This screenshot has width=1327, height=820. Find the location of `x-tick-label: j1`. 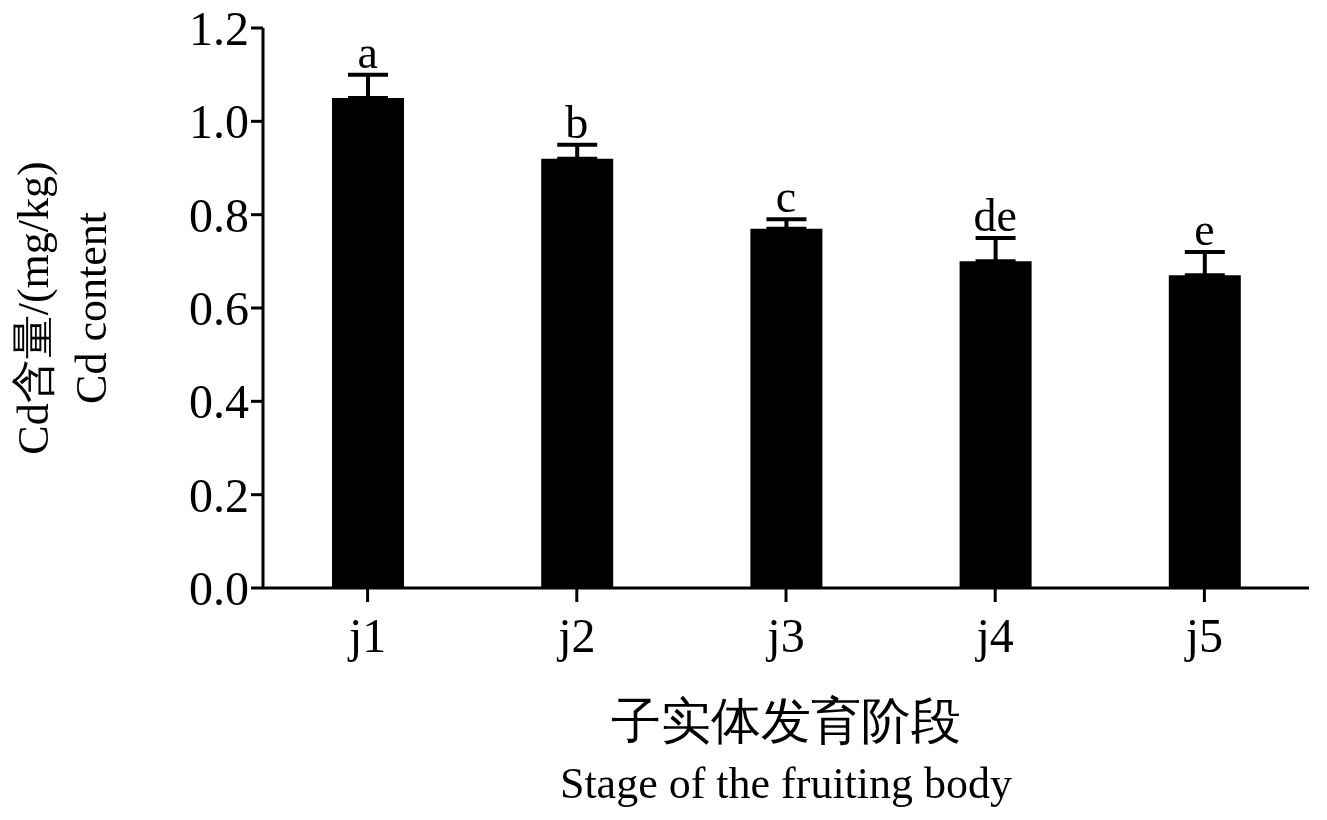

x-tick-label: j1 is located at coordinates (366, 636).